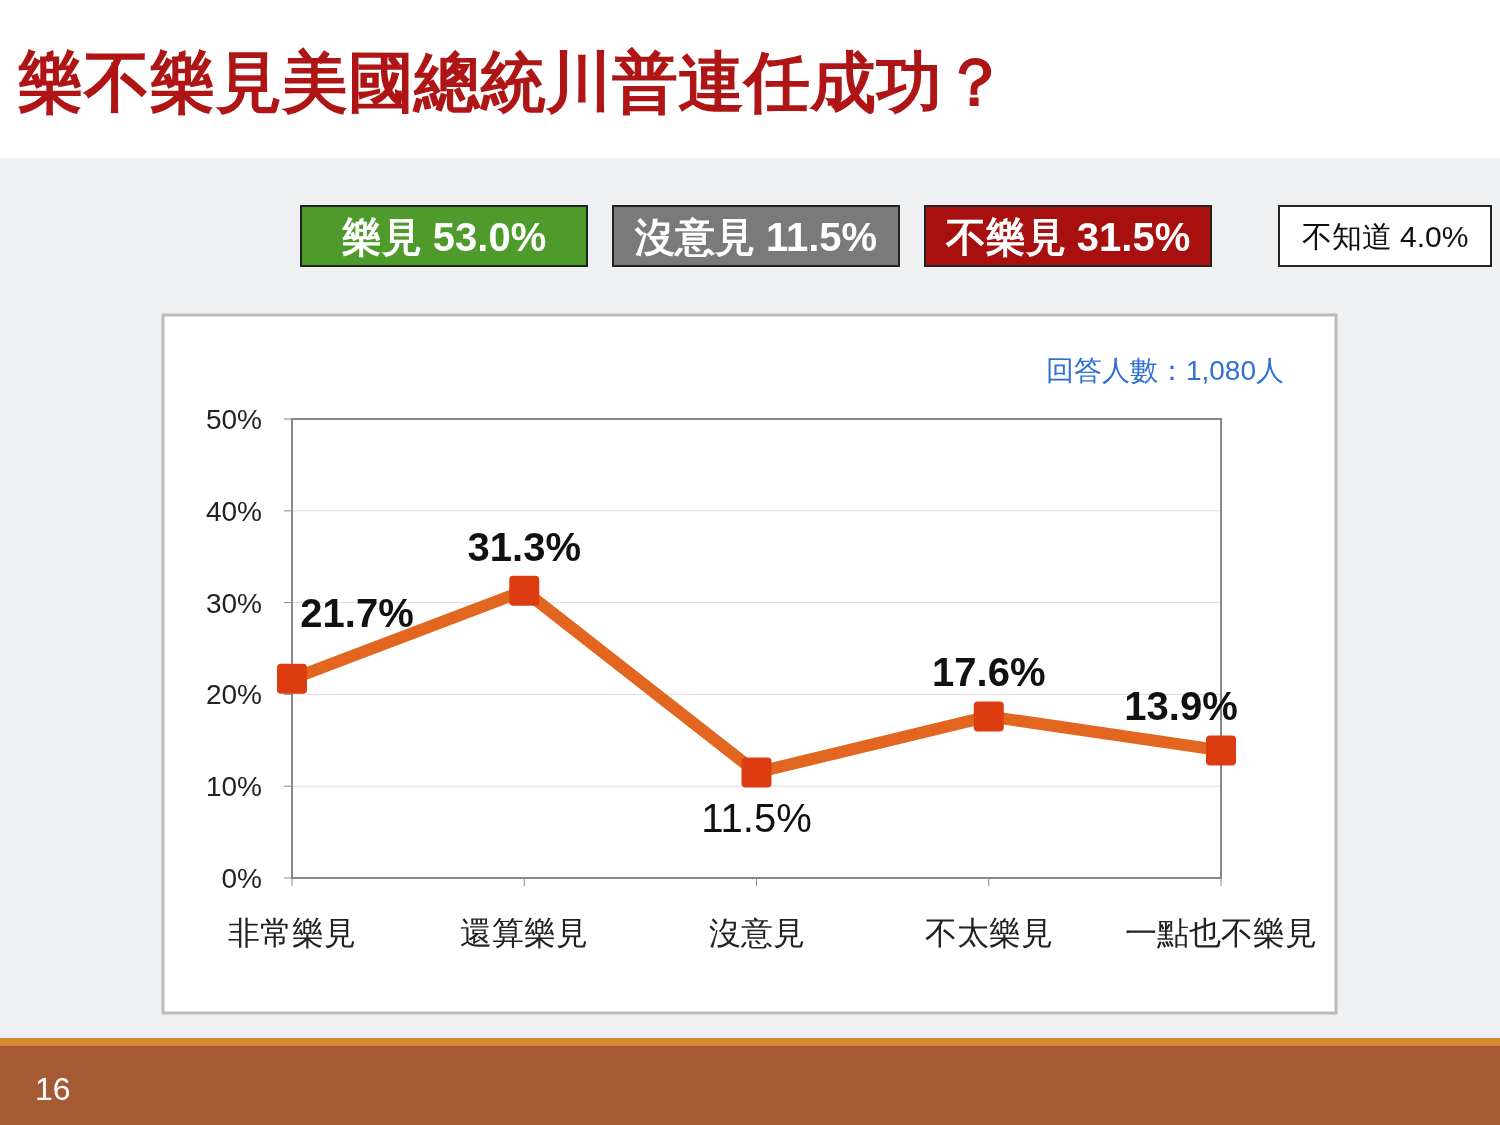  I want to click on y-tick-label: 40%, so click(233, 511).